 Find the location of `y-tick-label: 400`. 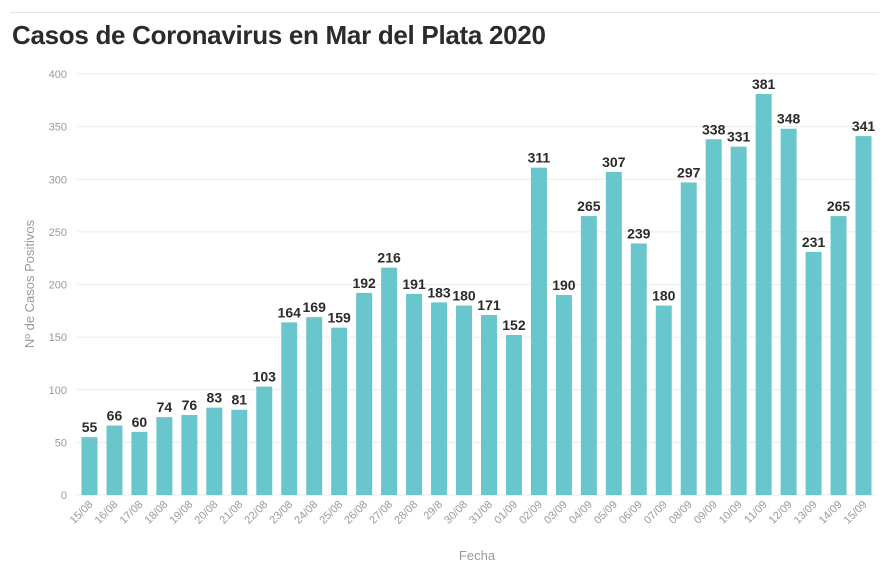

y-tick-label: 400 is located at coordinates (58, 75).